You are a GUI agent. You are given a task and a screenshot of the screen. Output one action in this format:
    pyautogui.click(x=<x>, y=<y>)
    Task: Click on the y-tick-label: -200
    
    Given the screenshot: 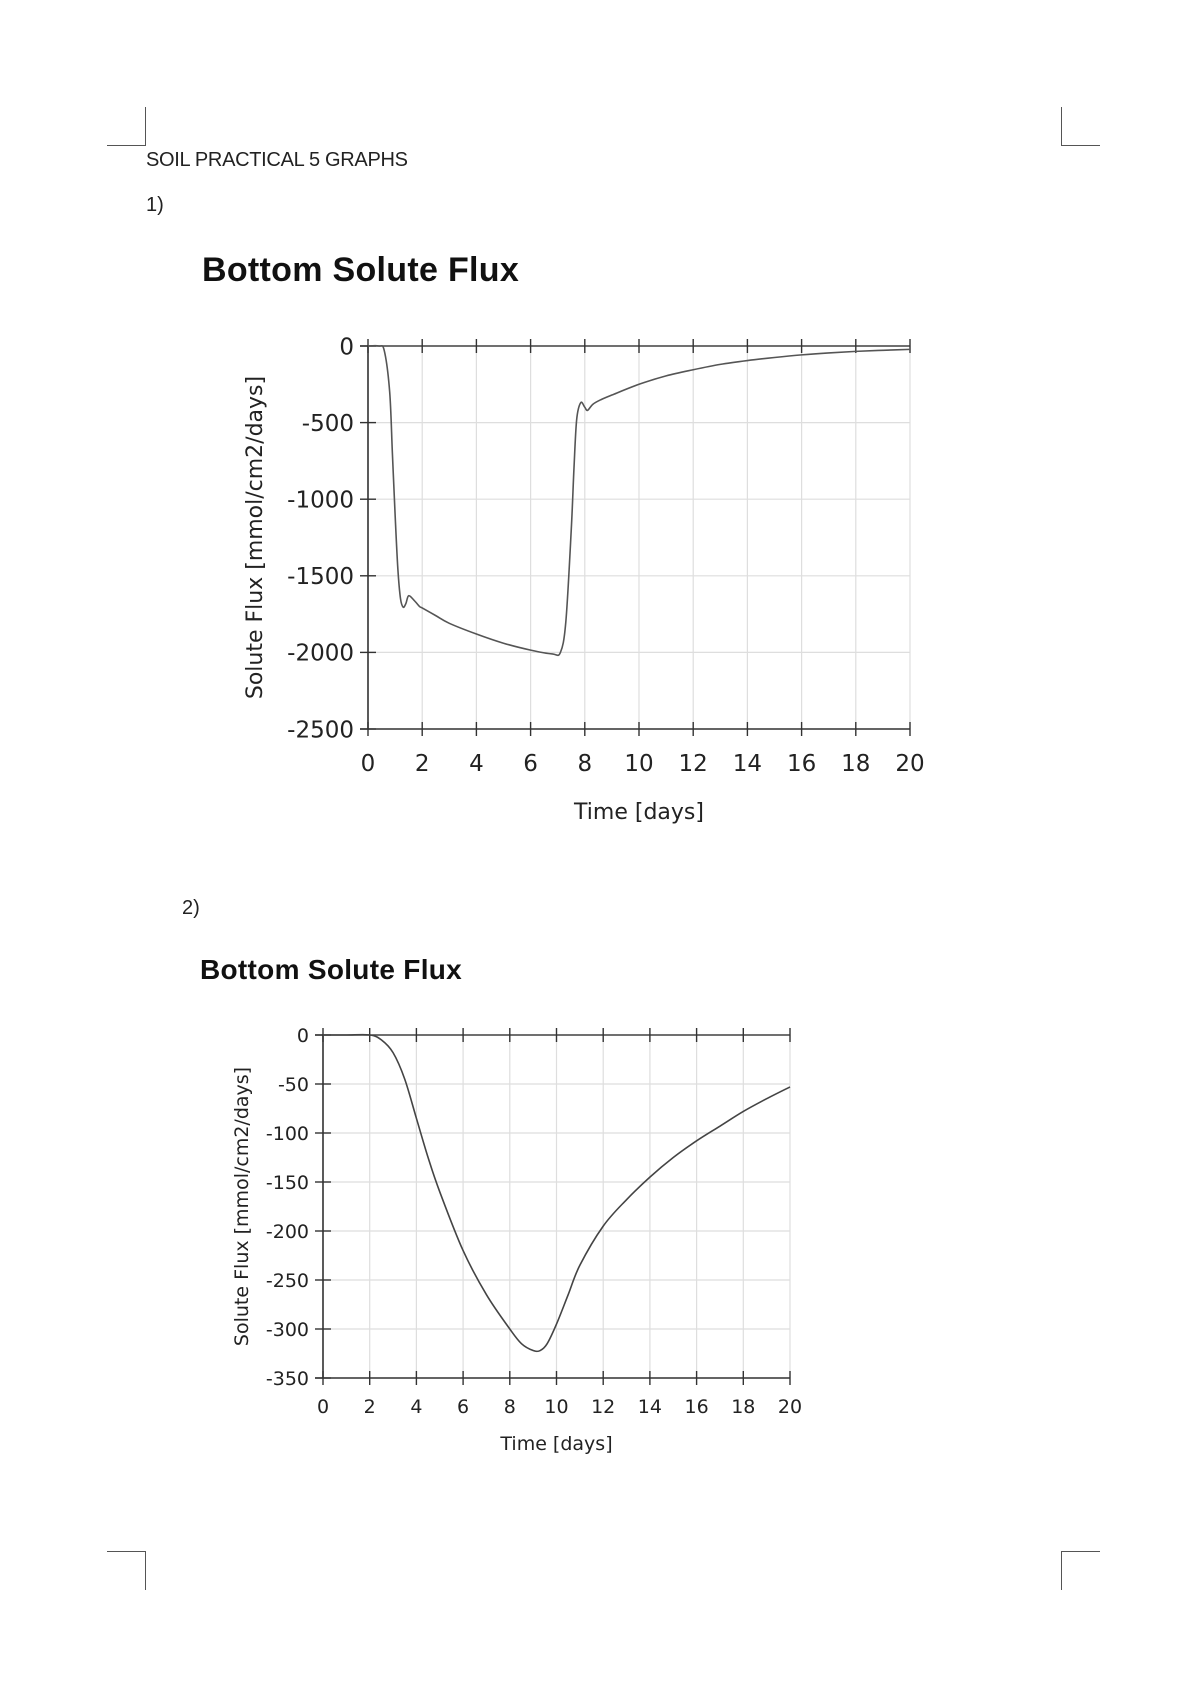 What is the action you would take?
    pyautogui.click(x=287, y=1232)
    